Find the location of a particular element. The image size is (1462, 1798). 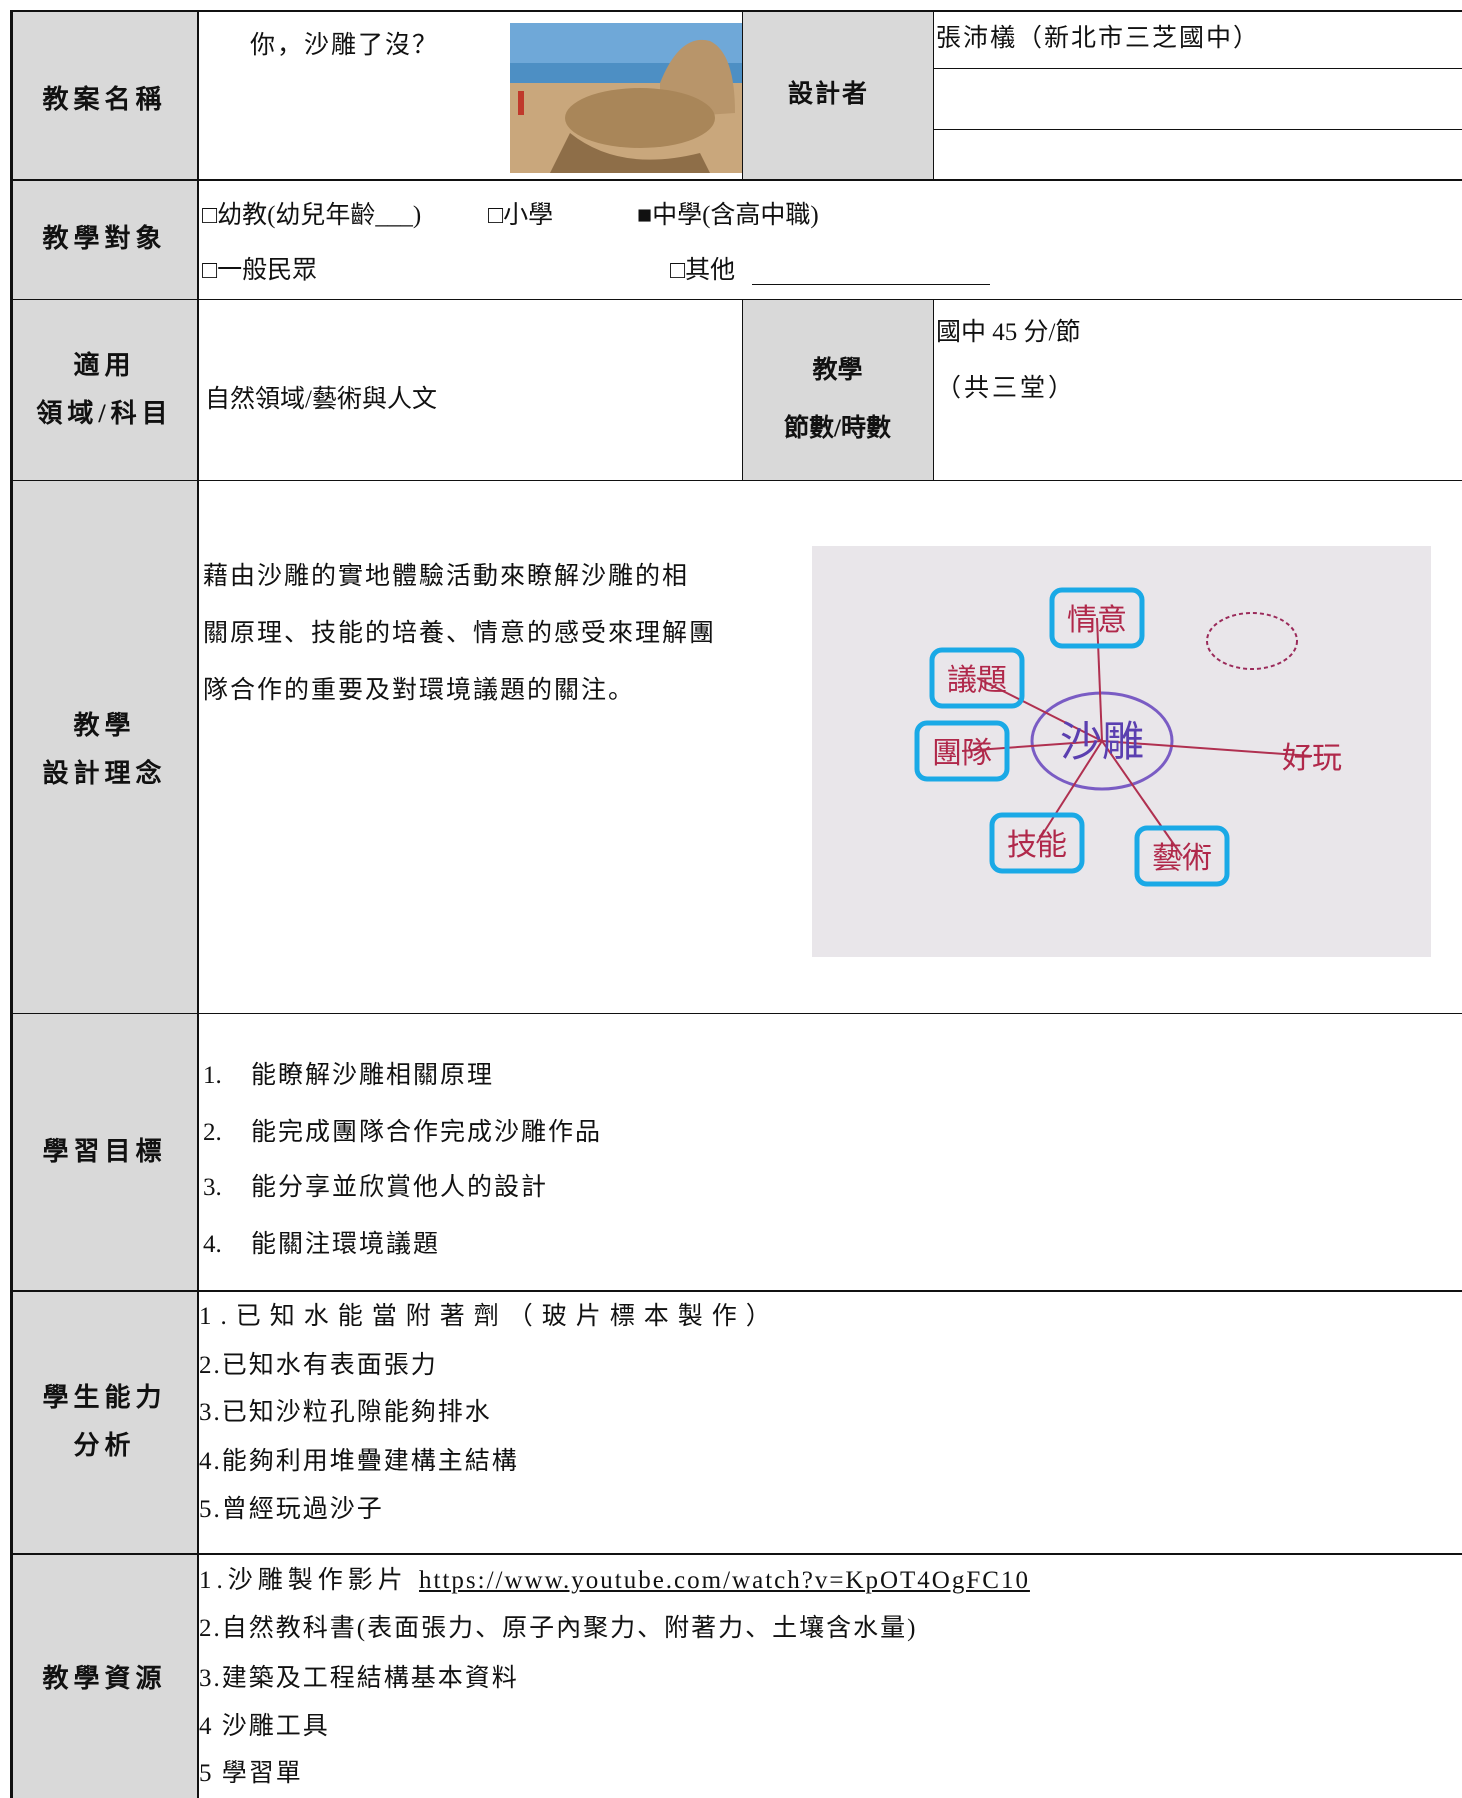

option: □幼教(幼兒年齡___) is located at coordinates (312, 215).